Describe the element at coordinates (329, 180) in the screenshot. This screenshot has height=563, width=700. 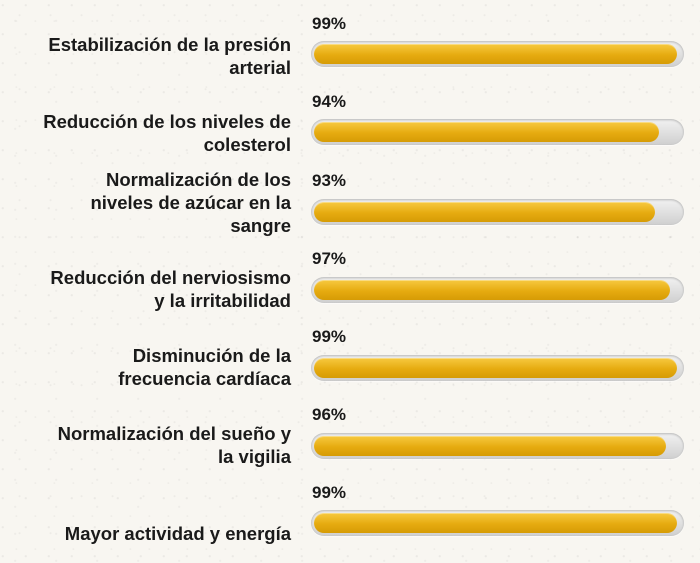
I see `bar-value-label: 93%` at that location.